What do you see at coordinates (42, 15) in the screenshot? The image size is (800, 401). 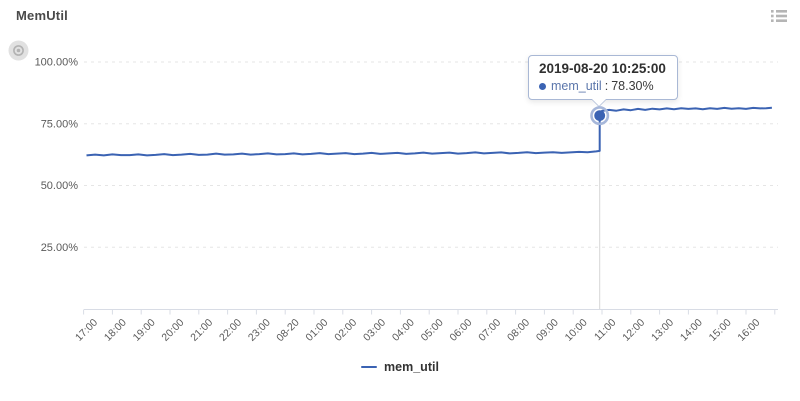 I see `page-title: MemUtil` at bounding box center [42, 15].